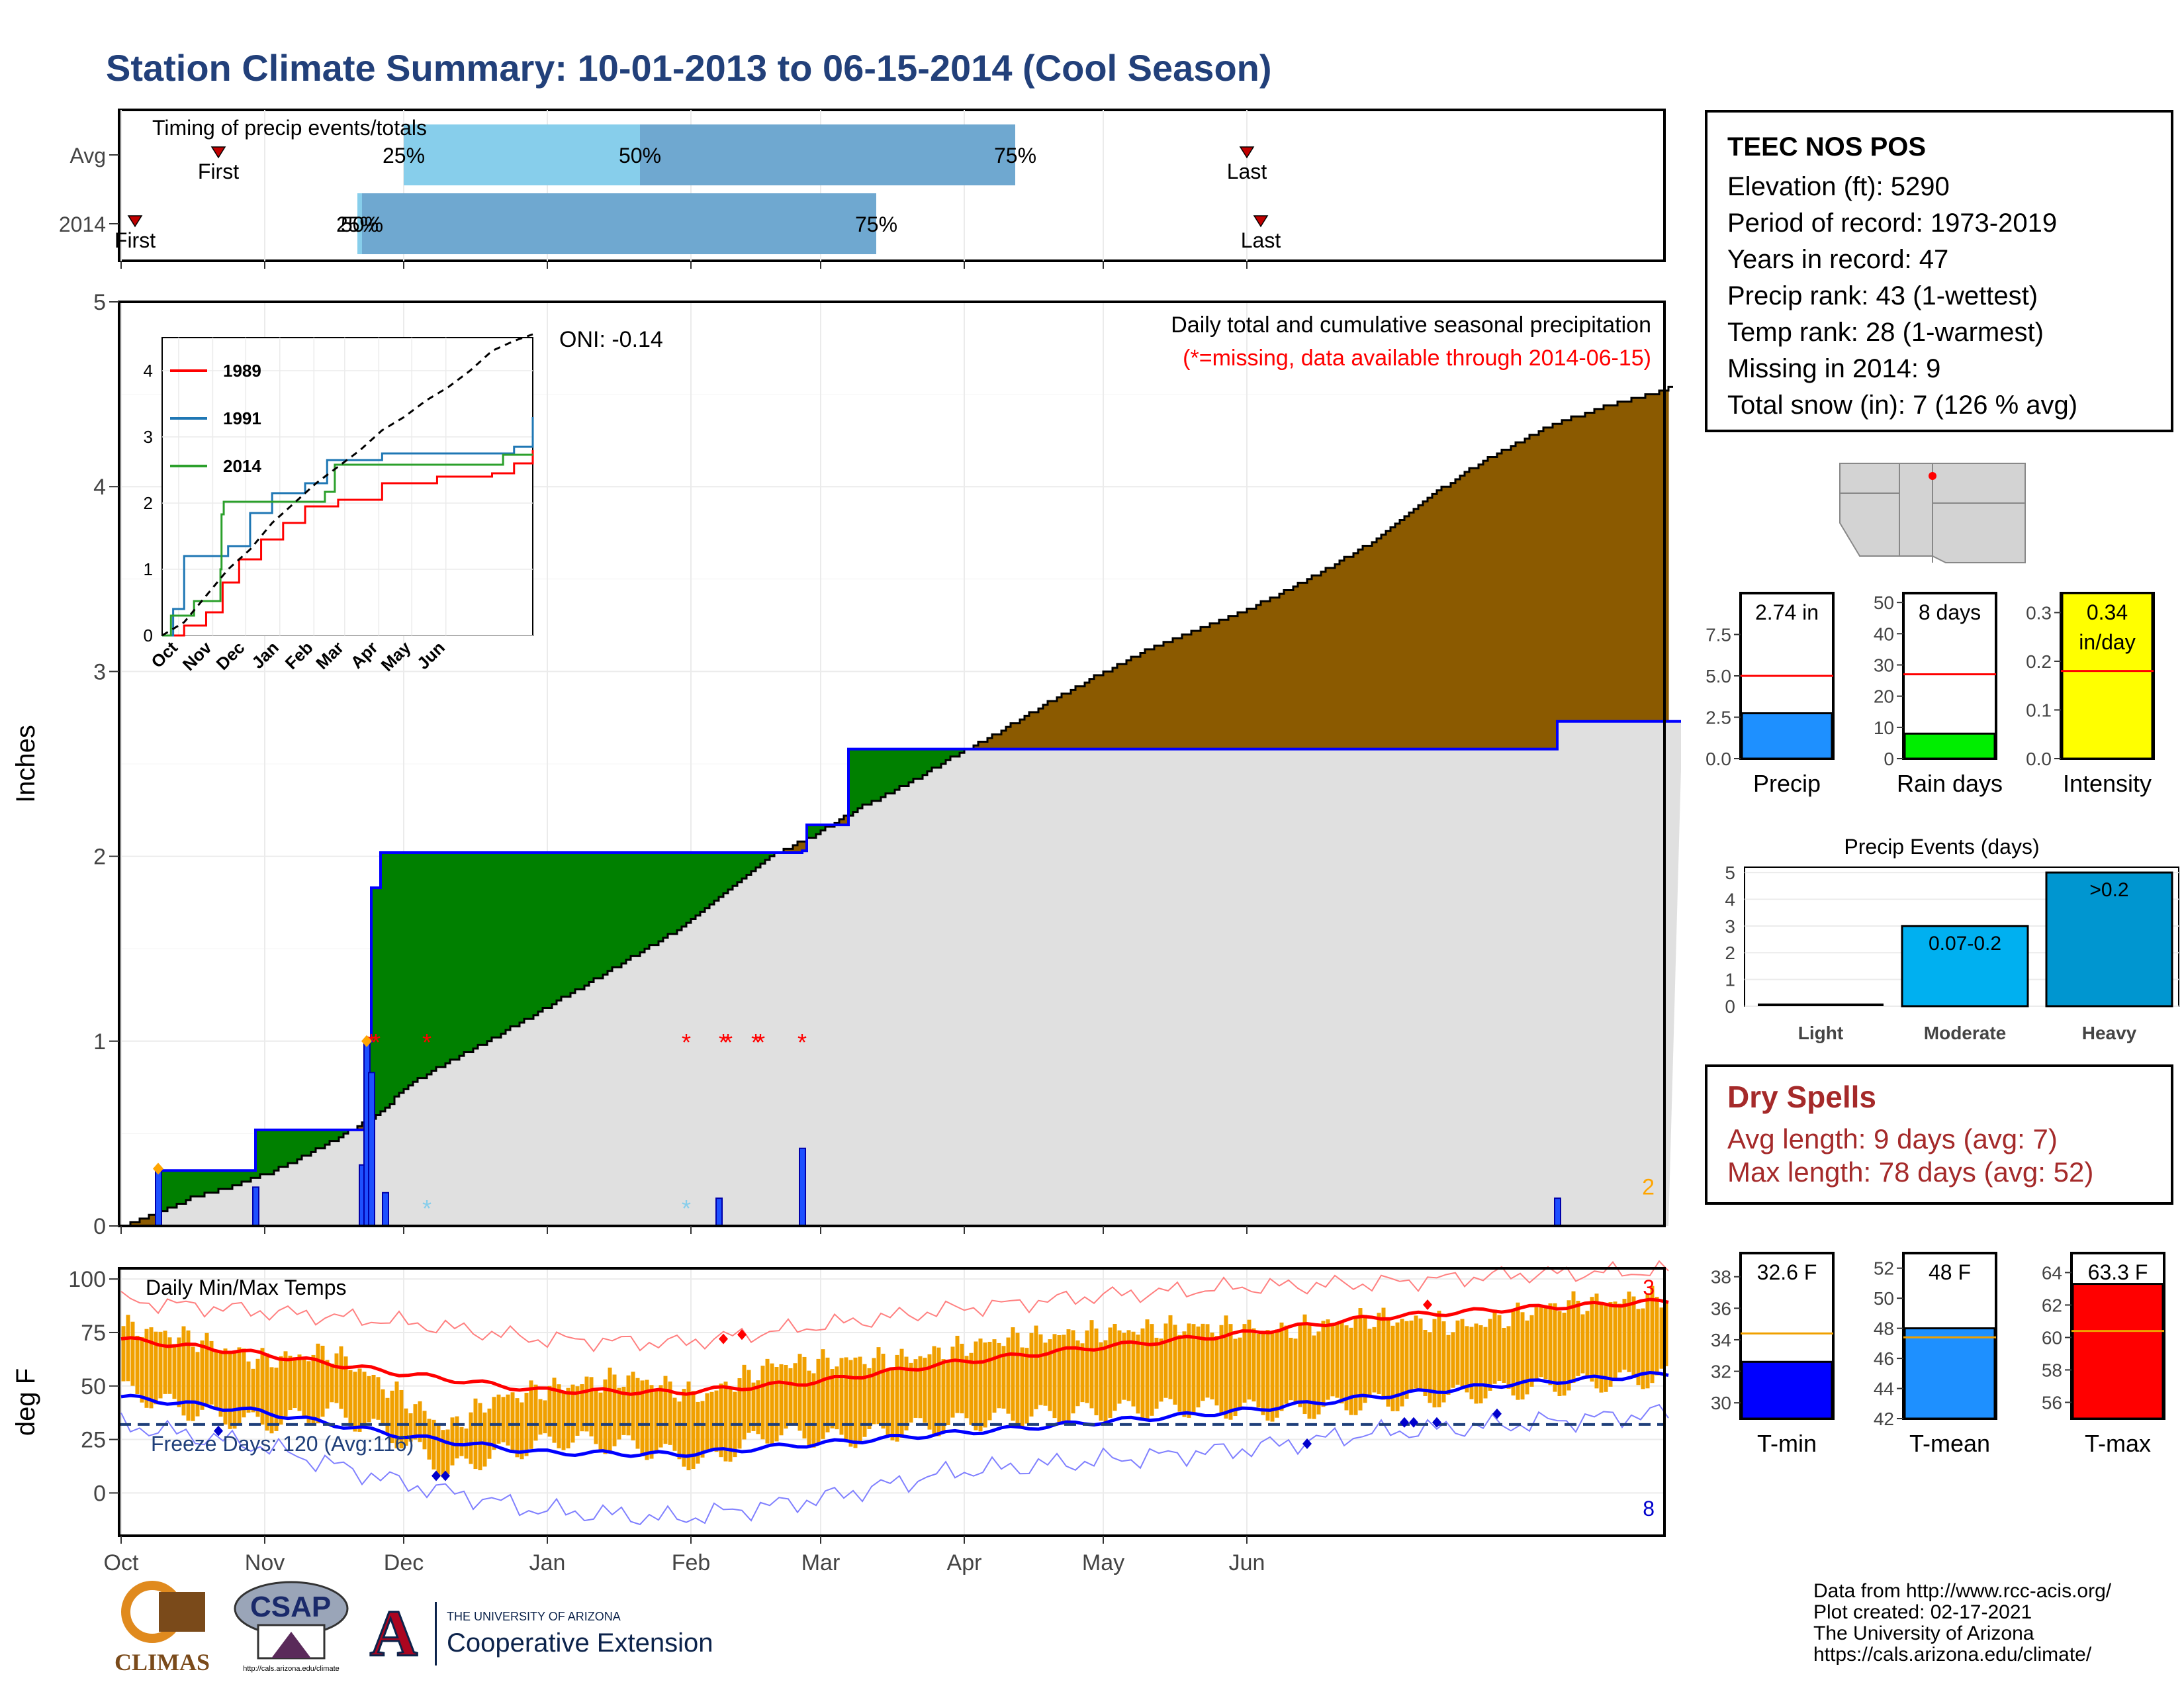  I want to click on max-record-count: 3, so click(1649, 1287).